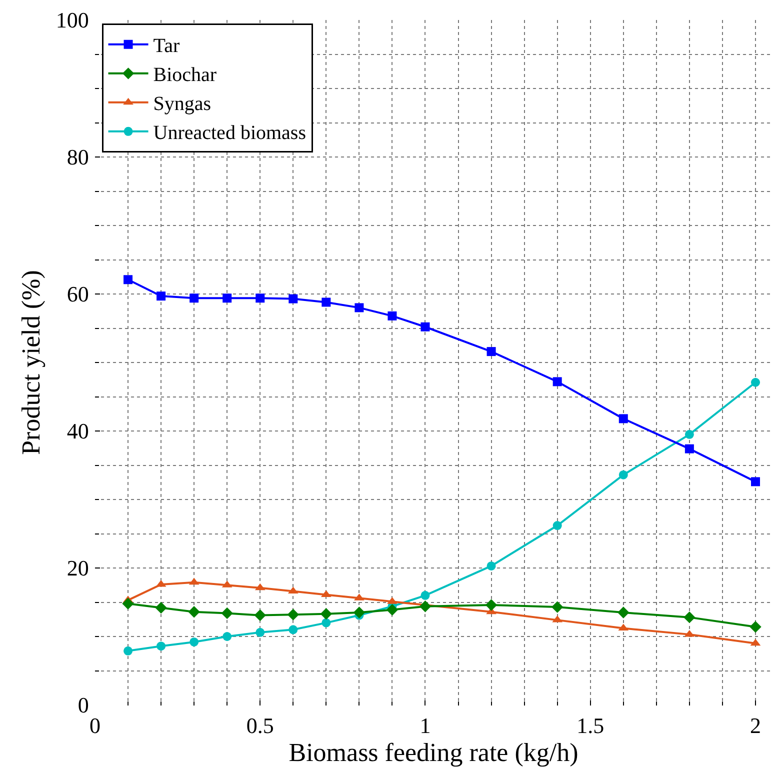 The height and width of the screenshot is (780, 779). I want to click on y-tick-label: 40, so click(77, 431).